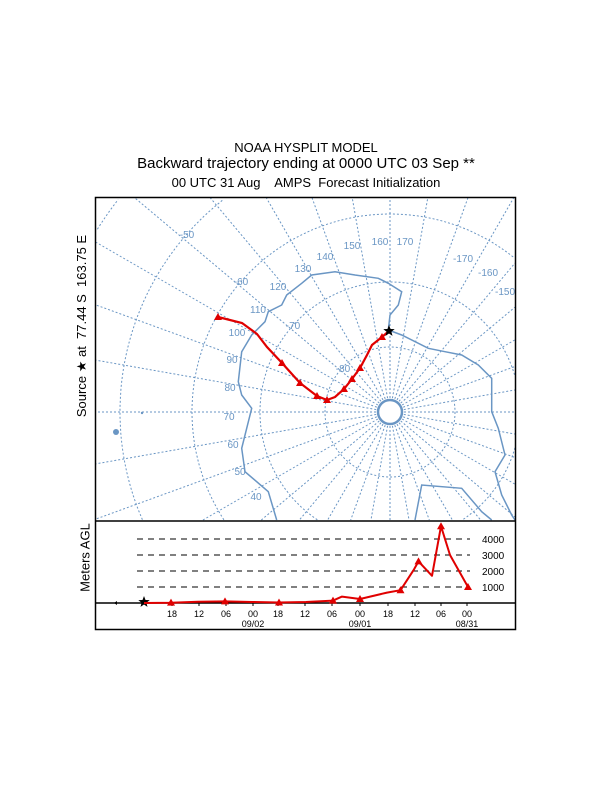 Image resolution: width=612 pixels, height=792 pixels. I want to click on longitude-label: 130, so click(303, 269).